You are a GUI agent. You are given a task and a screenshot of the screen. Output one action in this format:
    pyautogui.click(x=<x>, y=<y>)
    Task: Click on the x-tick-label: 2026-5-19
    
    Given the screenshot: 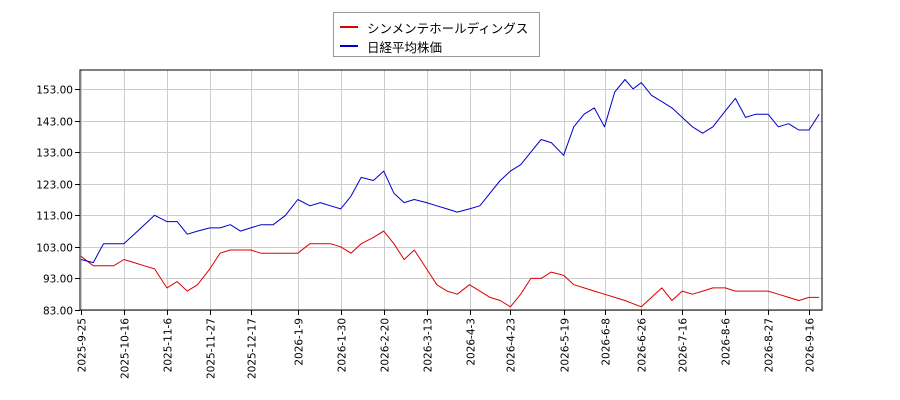 What is the action you would take?
    pyautogui.click(x=566, y=345)
    